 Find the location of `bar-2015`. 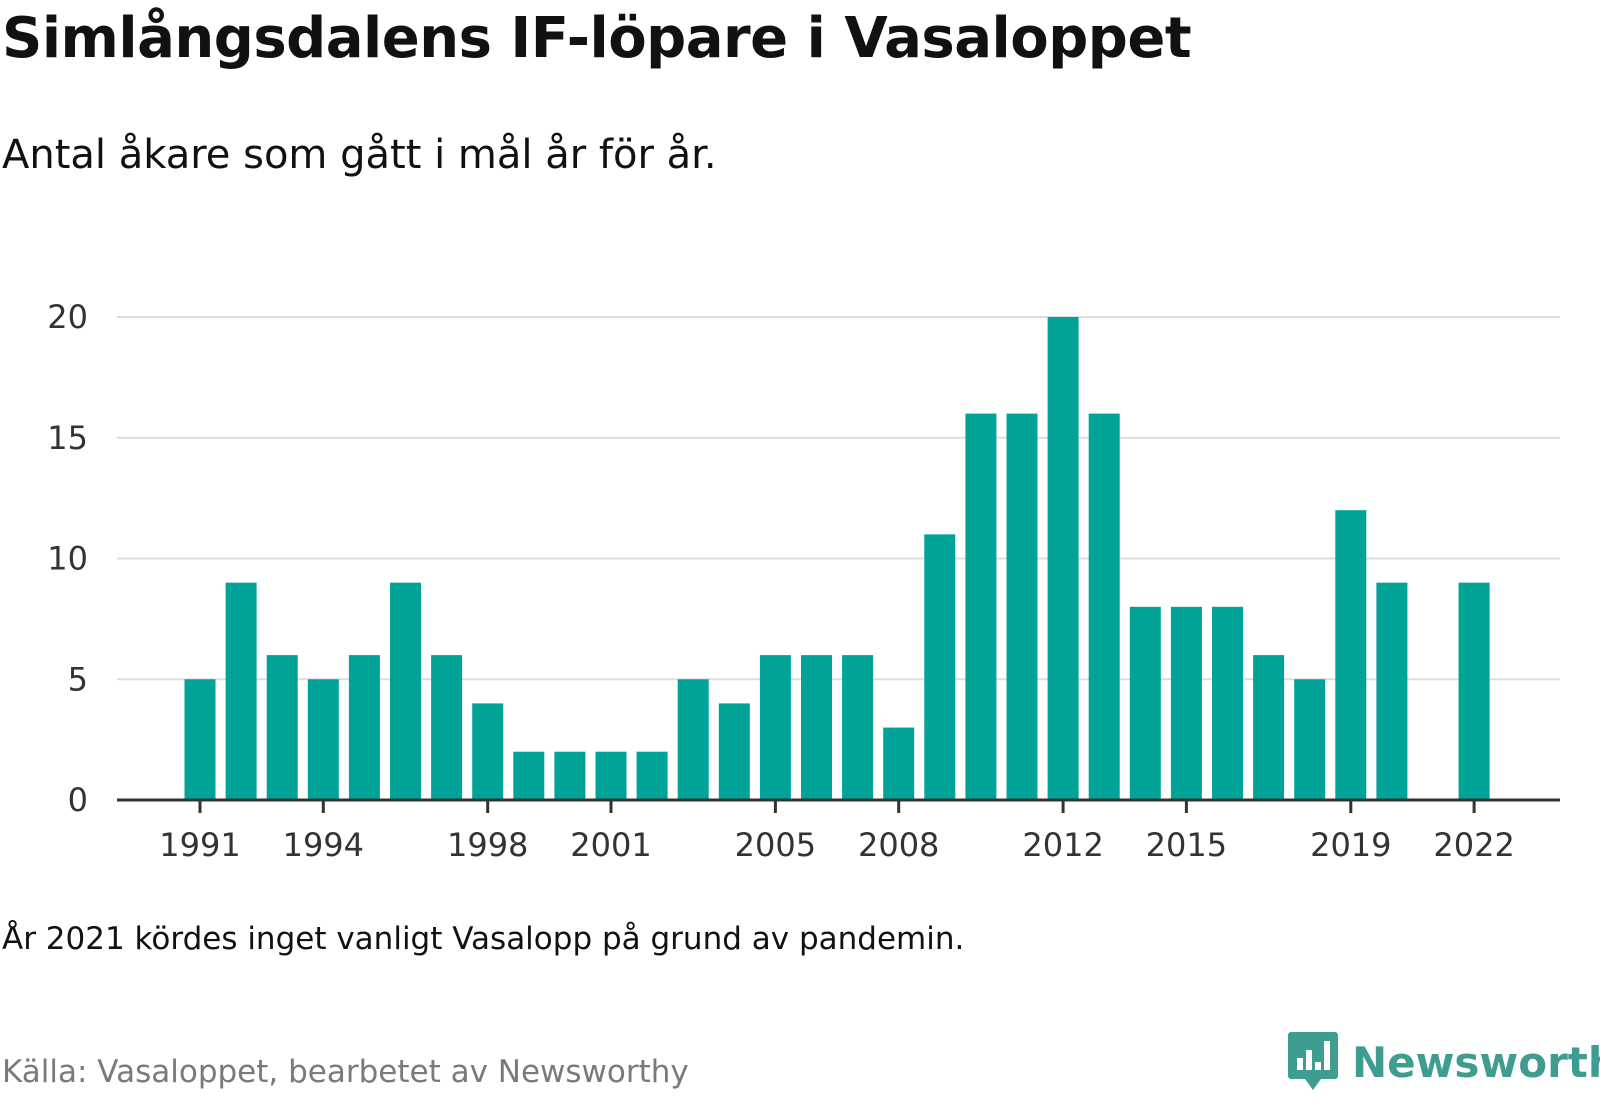

bar-2015 is located at coordinates (1186, 703).